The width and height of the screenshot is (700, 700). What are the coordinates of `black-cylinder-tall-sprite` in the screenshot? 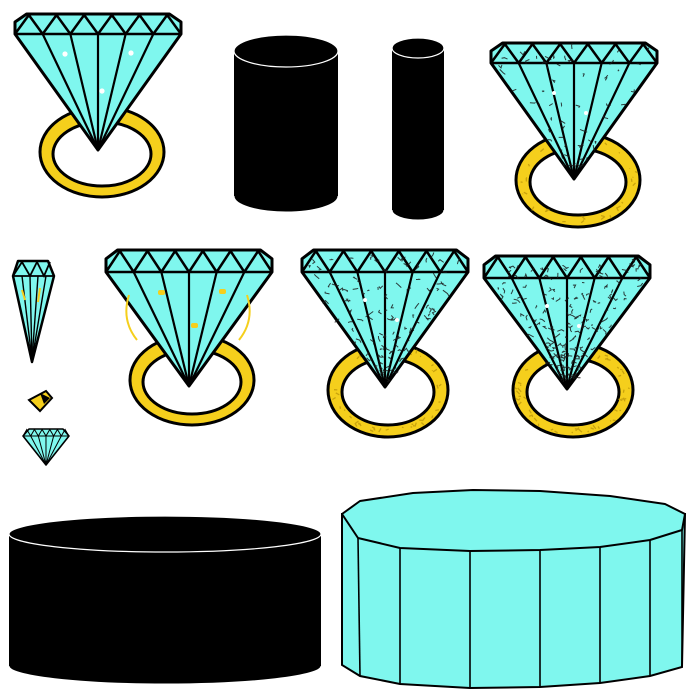 It's located at (286, 123).